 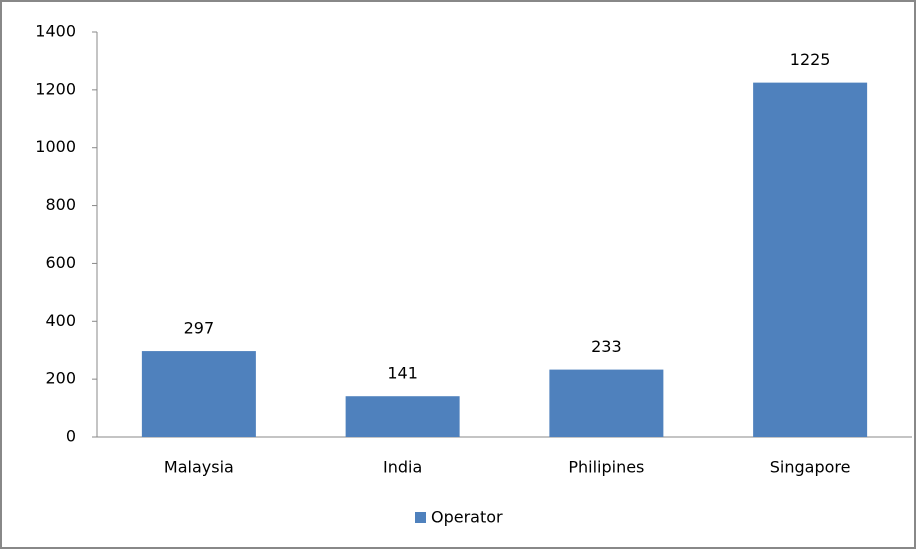 What do you see at coordinates (60, 262) in the screenshot?
I see `y-tick-label: 600` at bounding box center [60, 262].